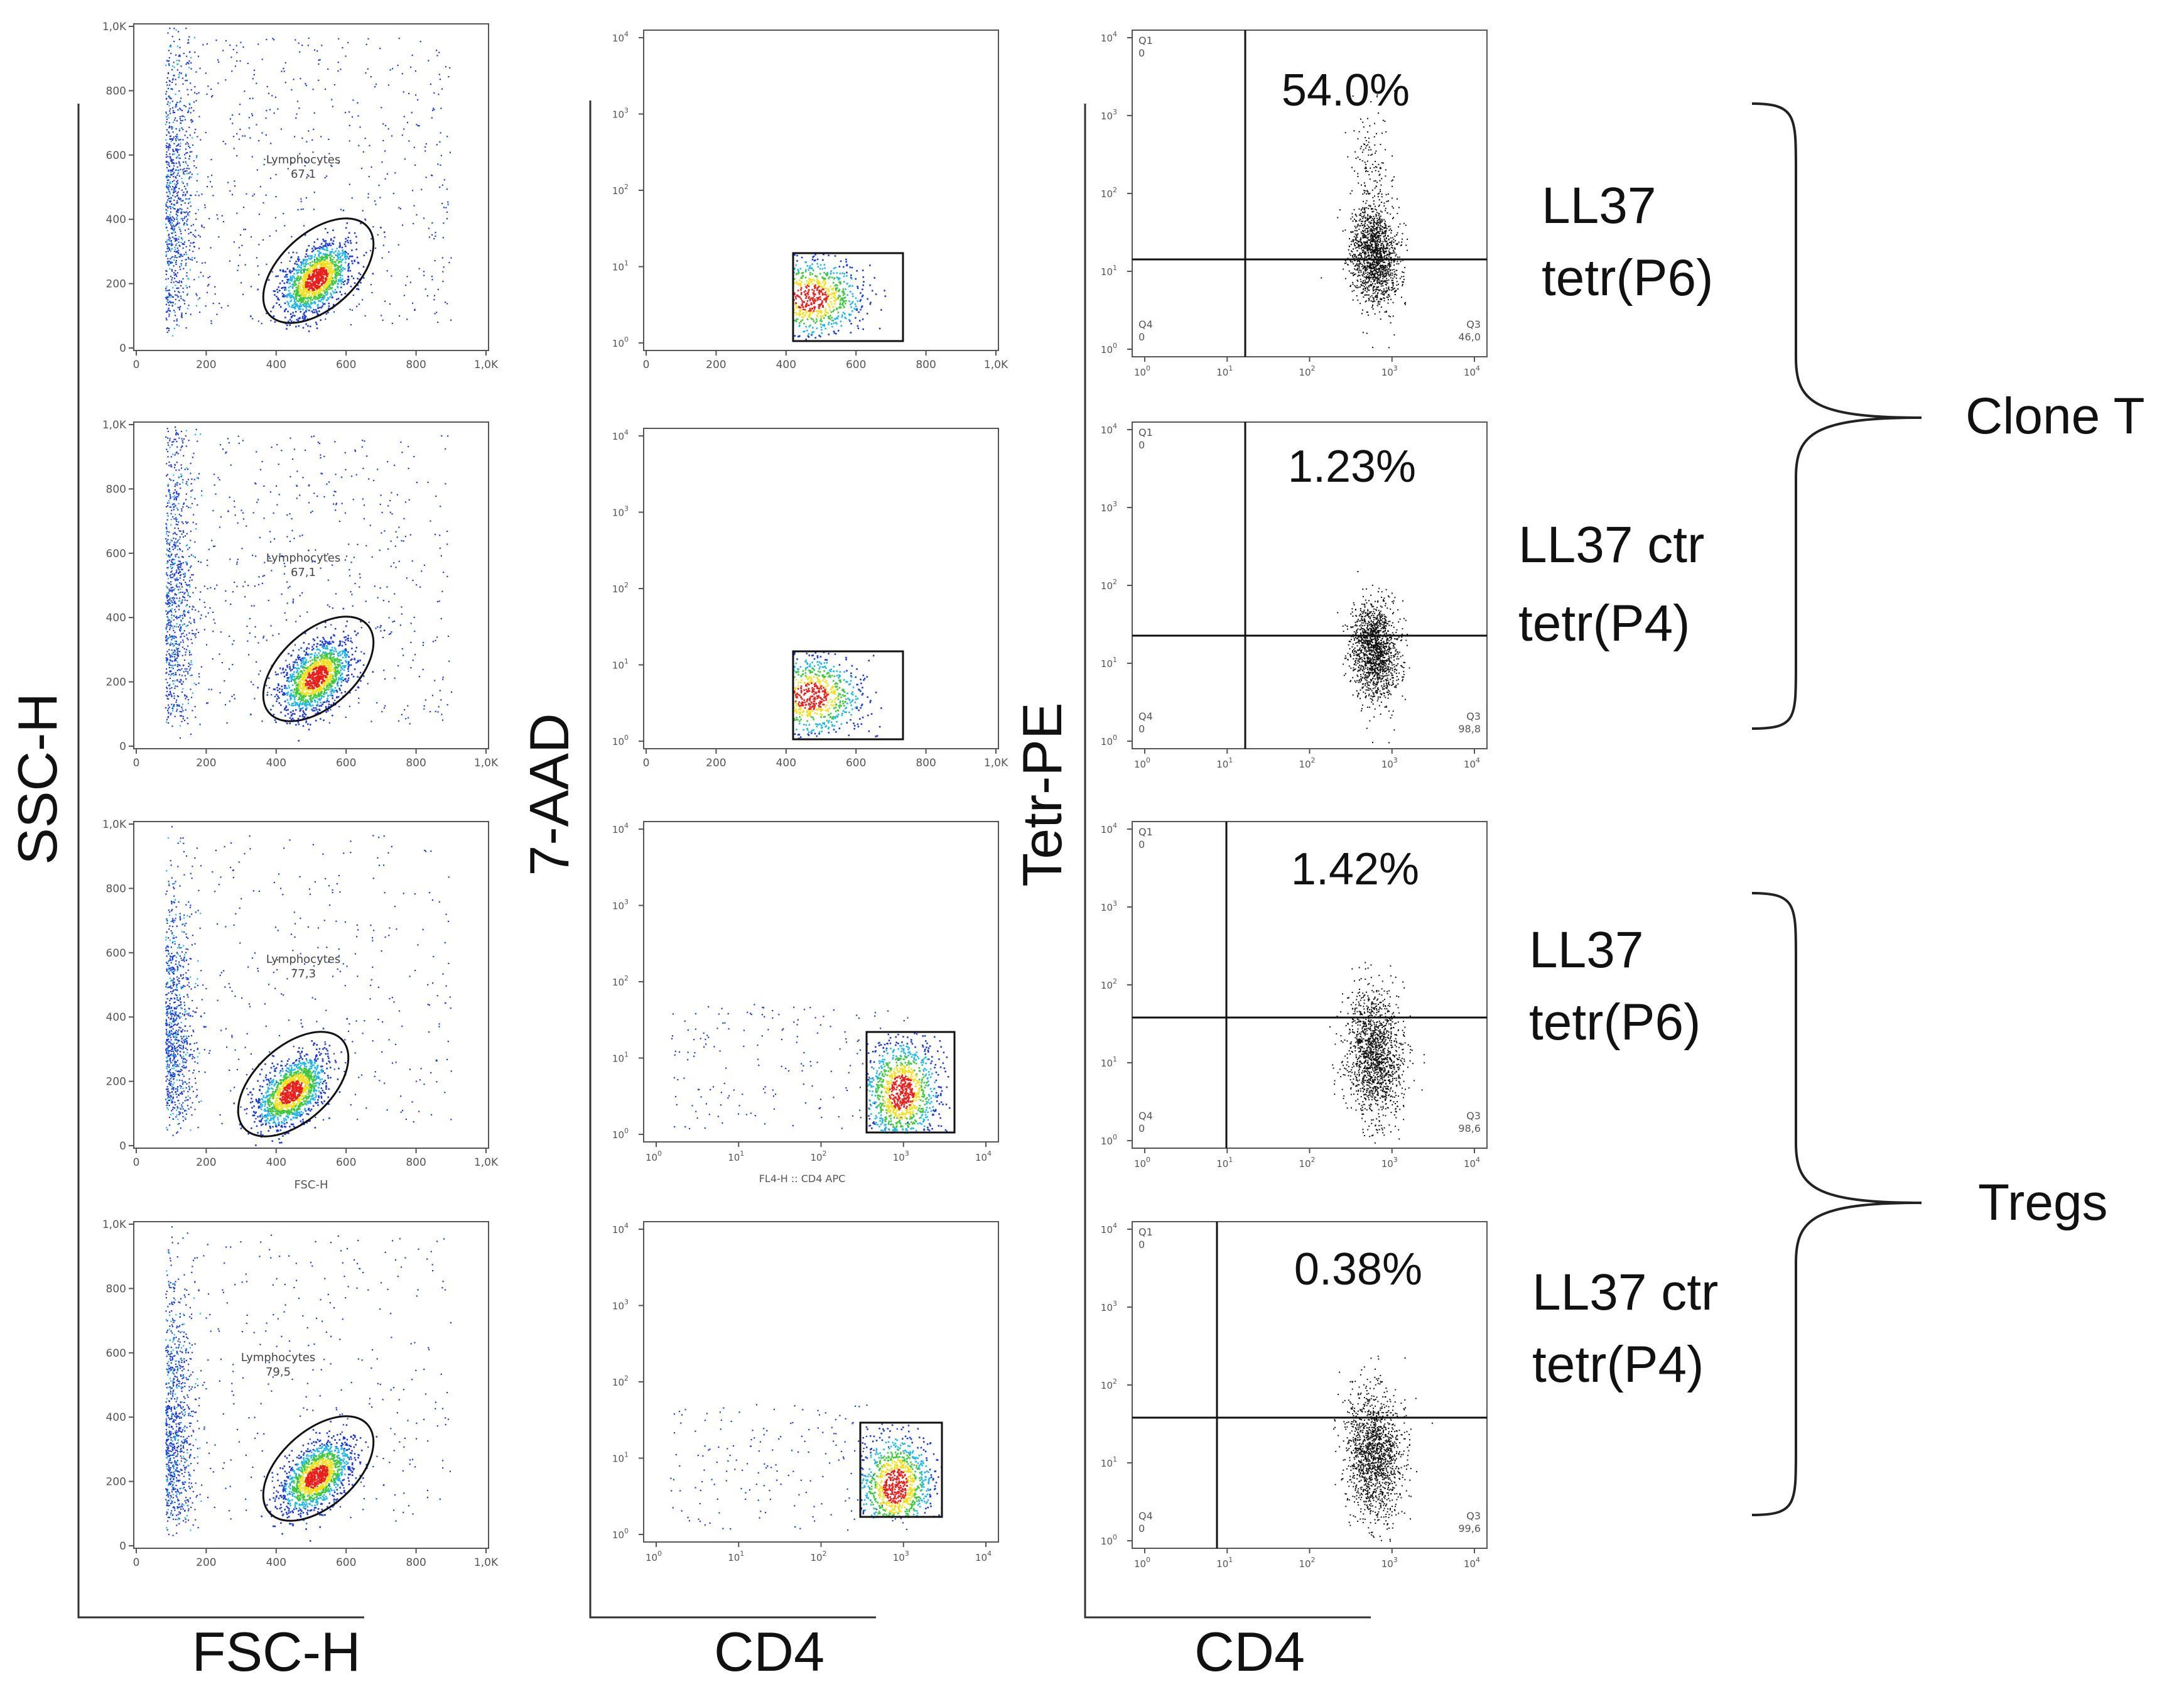 The image size is (2184, 1694). What do you see at coordinates (136, 365) in the screenshot?
I see `r1-scatter-xtick-label: 0` at bounding box center [136, 365].